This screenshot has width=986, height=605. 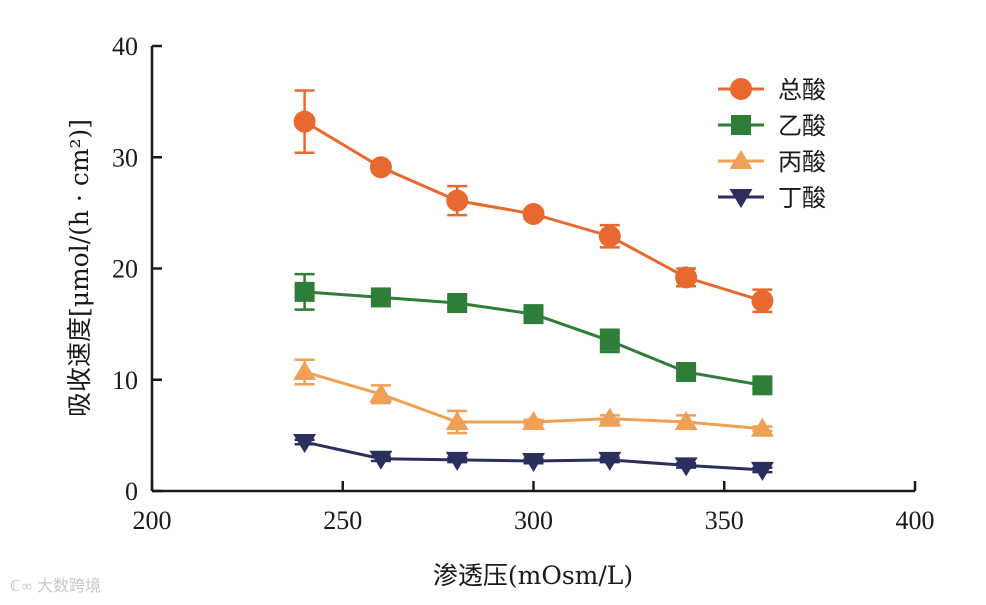 What do you see at coordinates (131, 491) in the screenshot?
I see `y-tick-label: 0` at bounding box center [131, 491].